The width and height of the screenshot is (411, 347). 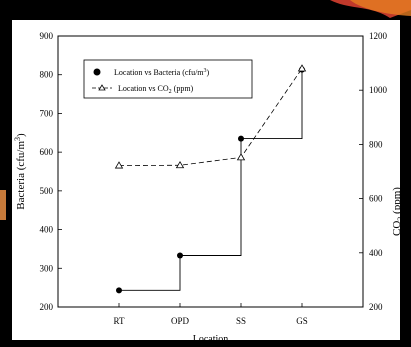 I want to click on left-y-axis-label: Bacteria (cfu/m3), so click(x=20, y=171).